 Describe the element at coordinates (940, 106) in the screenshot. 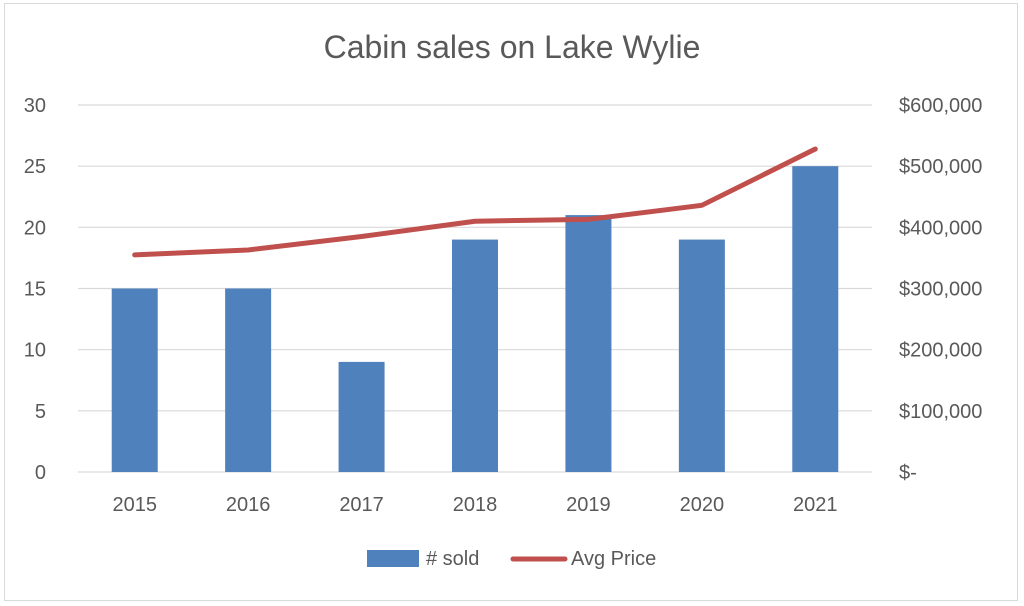

I see `right-tick-label: $600,000` at that location.